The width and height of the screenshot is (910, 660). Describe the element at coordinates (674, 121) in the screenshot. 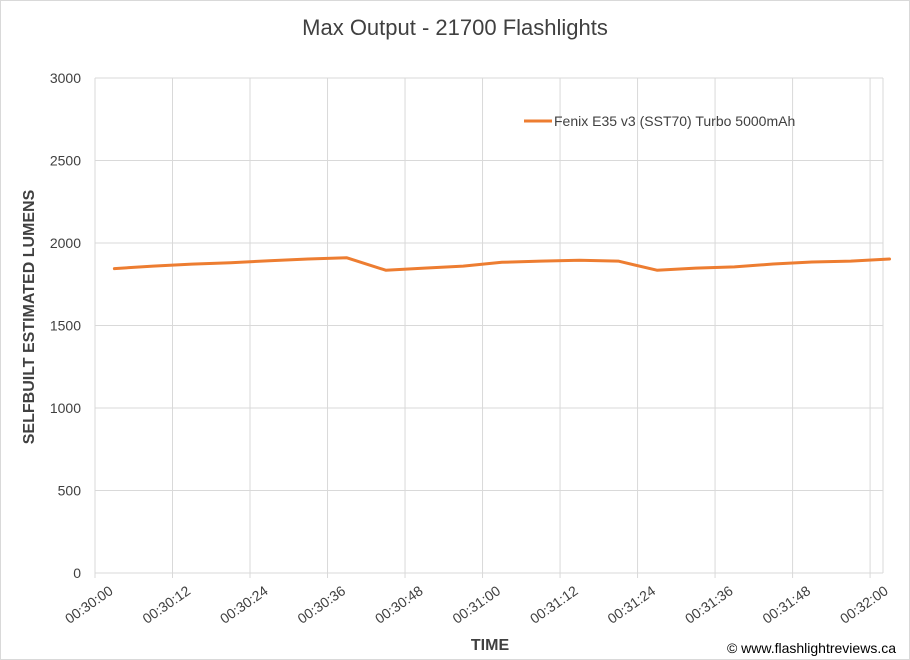

I see `legend-label: Fenix E35 v3 (SST70) Turbo 5000mAh` at that location.